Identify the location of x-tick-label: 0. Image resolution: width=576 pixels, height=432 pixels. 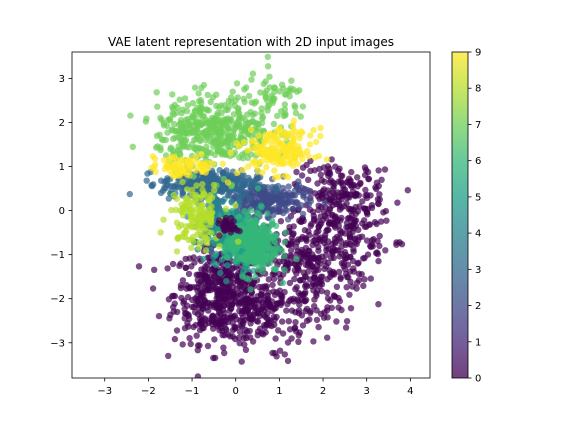
(236, 391).